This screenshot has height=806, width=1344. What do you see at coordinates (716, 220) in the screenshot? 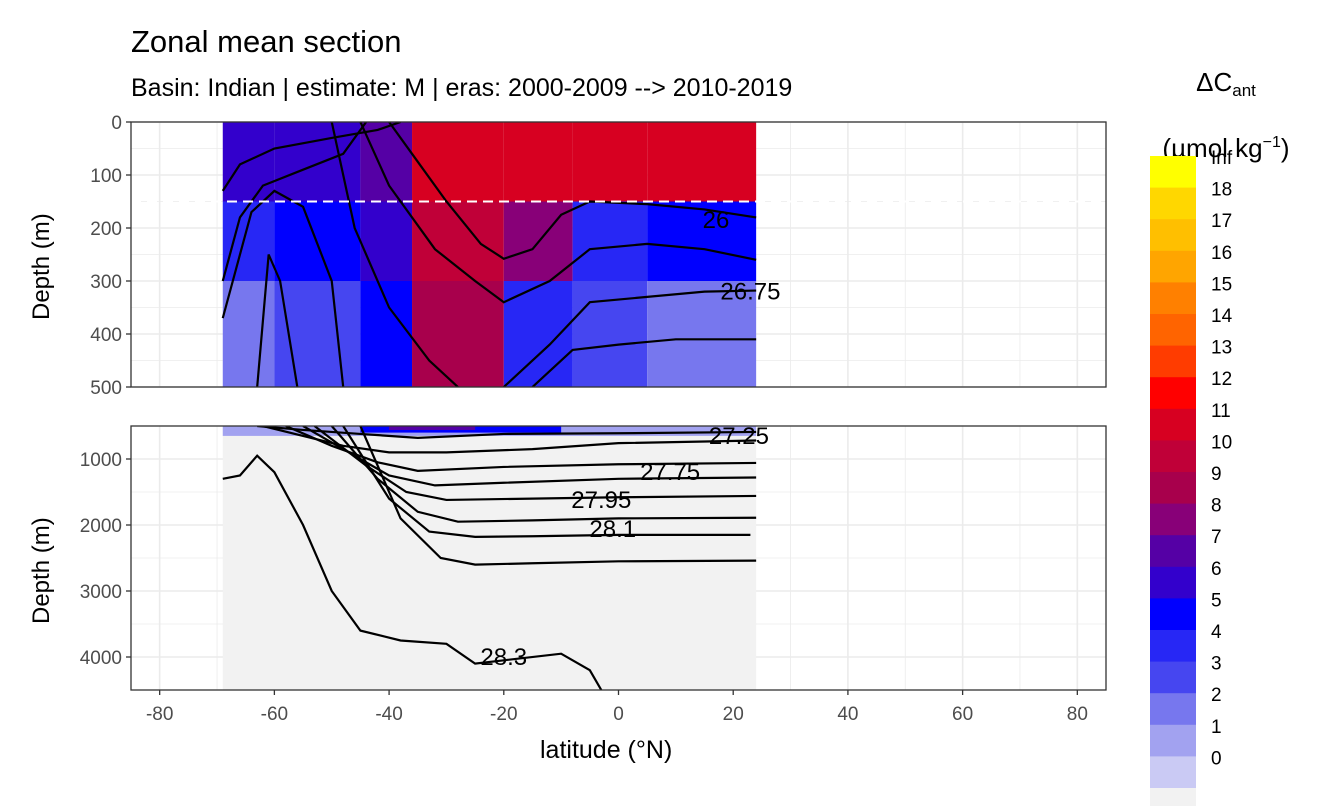
I see `isopycnal-label: 26` at bounding box center [716, 220].